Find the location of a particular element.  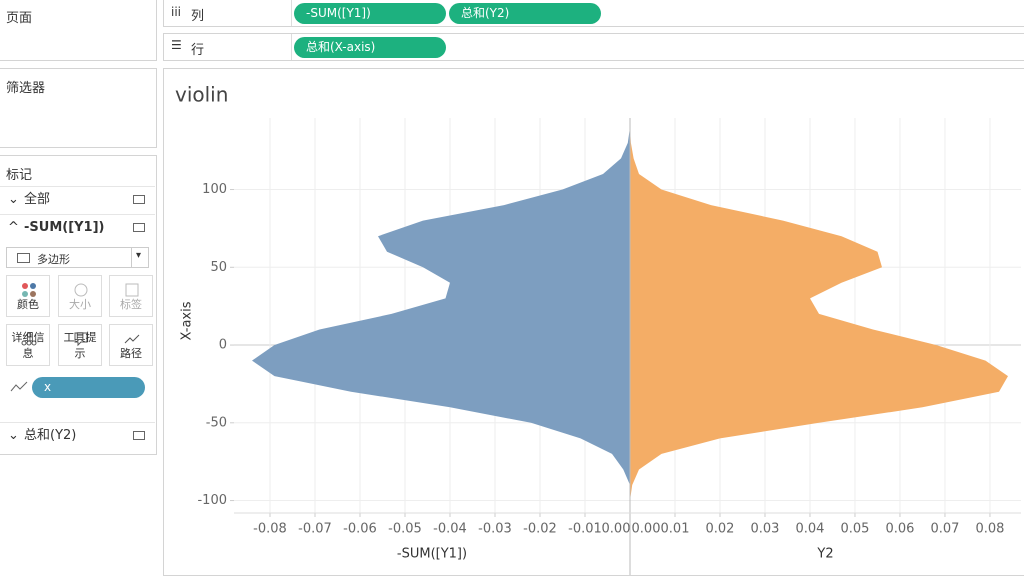

rows-shelf: ☰ 行 总和(X-axis) is located at coordinates (593, 47).